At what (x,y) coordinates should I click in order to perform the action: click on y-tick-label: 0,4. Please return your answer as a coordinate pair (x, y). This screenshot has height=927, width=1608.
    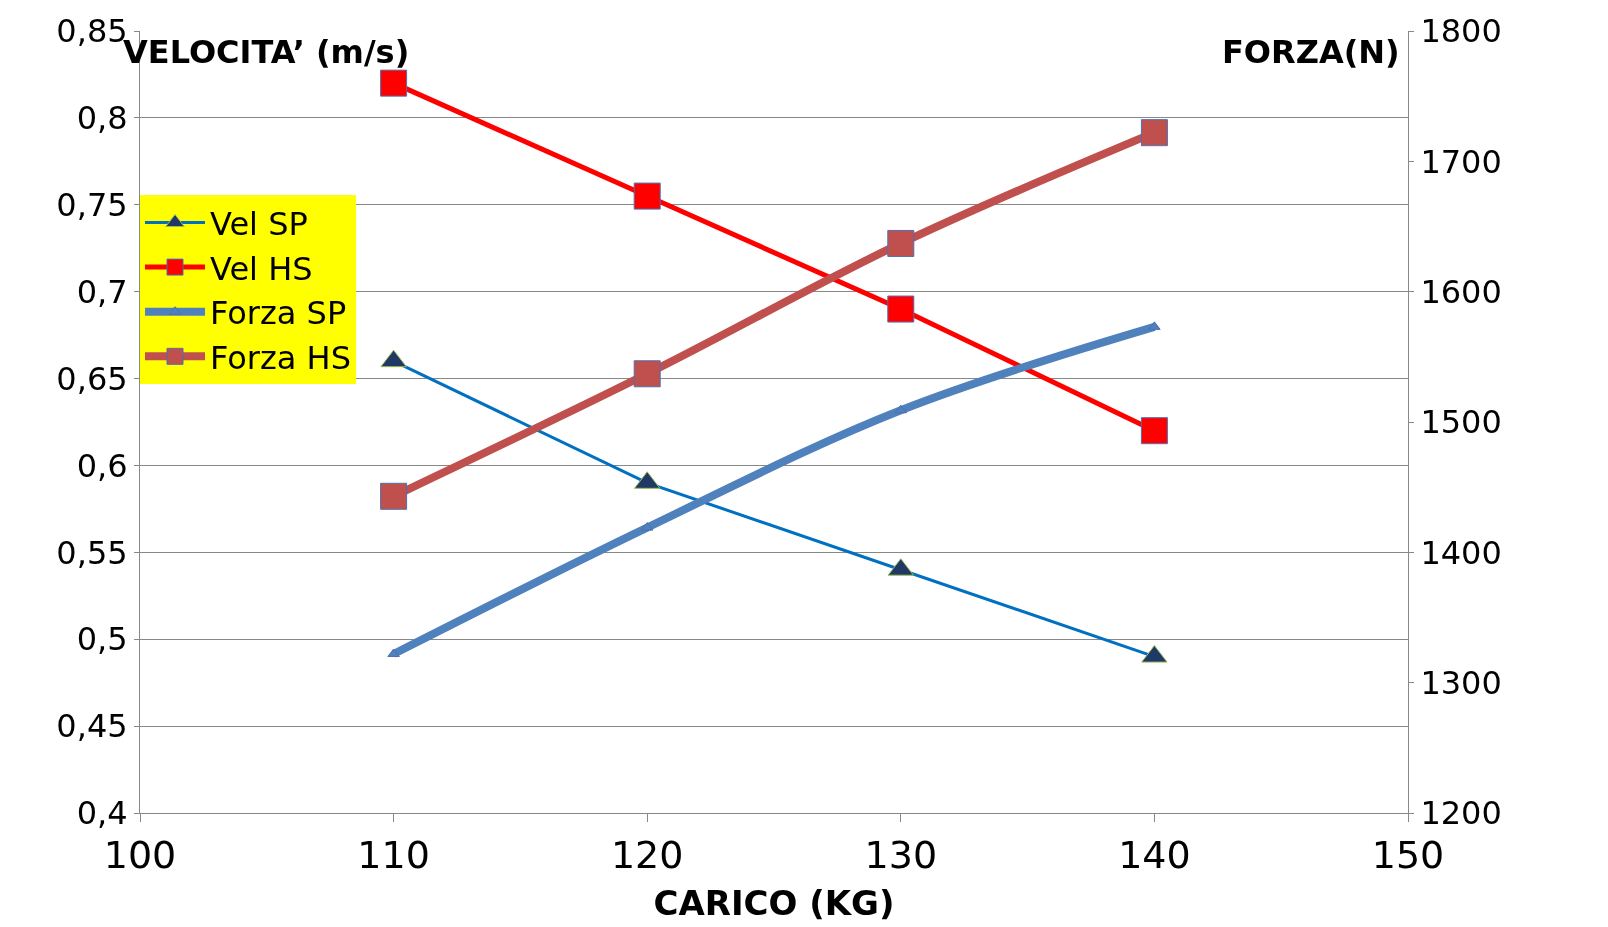
    Looking at the image, I should click on (102, 813).